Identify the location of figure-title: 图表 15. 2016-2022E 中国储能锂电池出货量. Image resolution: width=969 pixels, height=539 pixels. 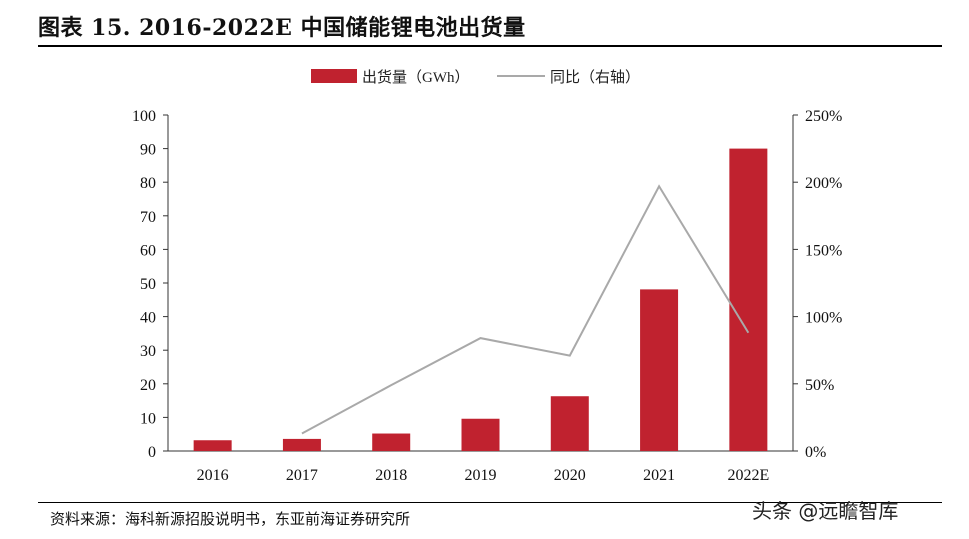
(282, 28).